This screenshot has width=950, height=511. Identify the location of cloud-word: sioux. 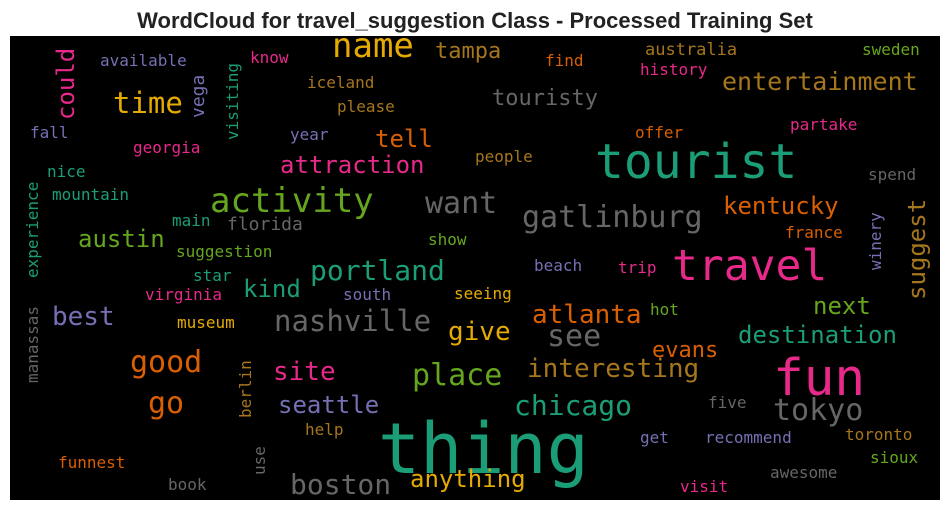
(894, 457).